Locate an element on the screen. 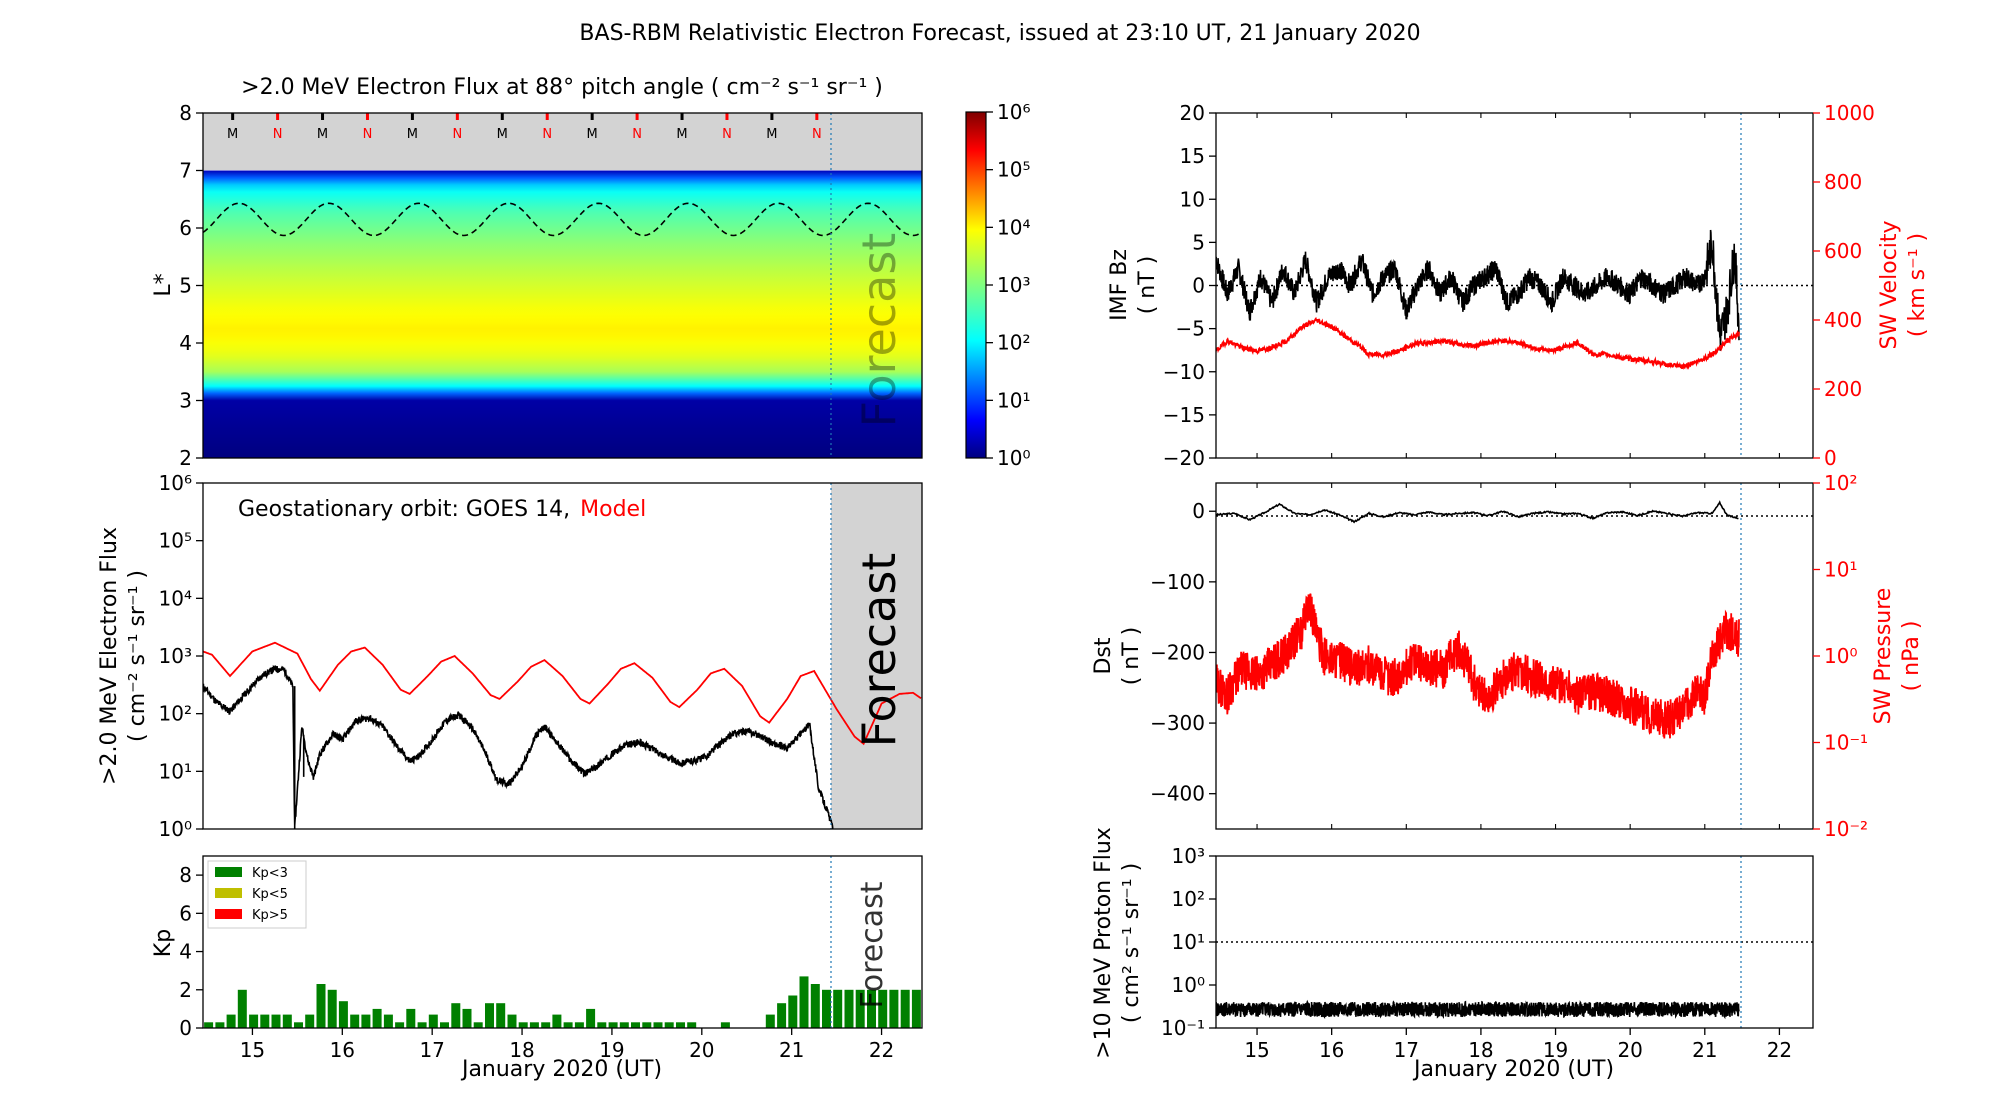 This screenshot has width=2000, height=1100. kp-legend-high: Kp>5 is located at coordinates (270, 915).